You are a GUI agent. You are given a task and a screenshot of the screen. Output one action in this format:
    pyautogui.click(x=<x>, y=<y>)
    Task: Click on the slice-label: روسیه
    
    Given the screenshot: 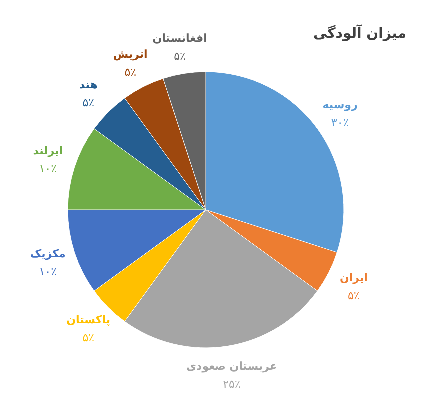 What is the action you would take?
    pyautogui.click(x=340, y=105)
    